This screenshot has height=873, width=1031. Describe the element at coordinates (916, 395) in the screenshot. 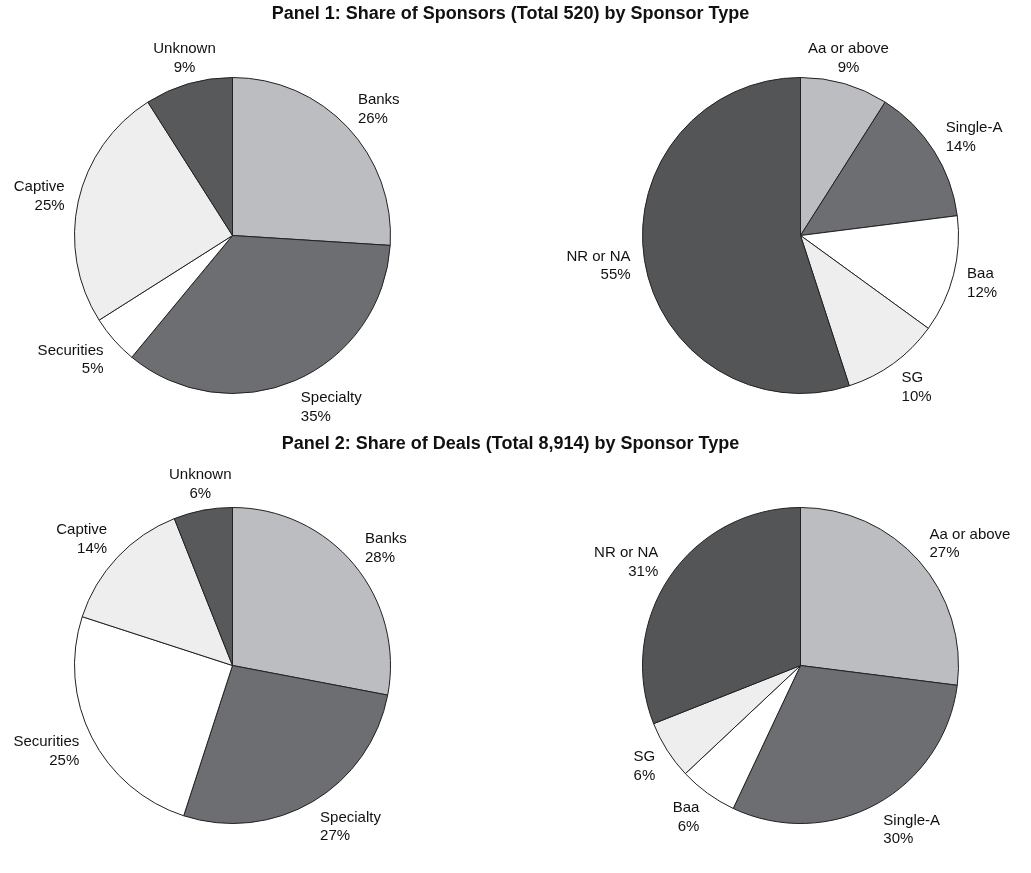

I see `data-label: 10%` at that location.